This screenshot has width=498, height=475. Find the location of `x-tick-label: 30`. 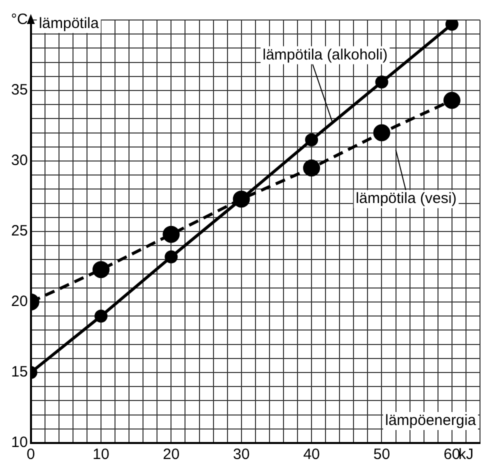

x-tick-label: 30 is located at coordinates (241, 455).